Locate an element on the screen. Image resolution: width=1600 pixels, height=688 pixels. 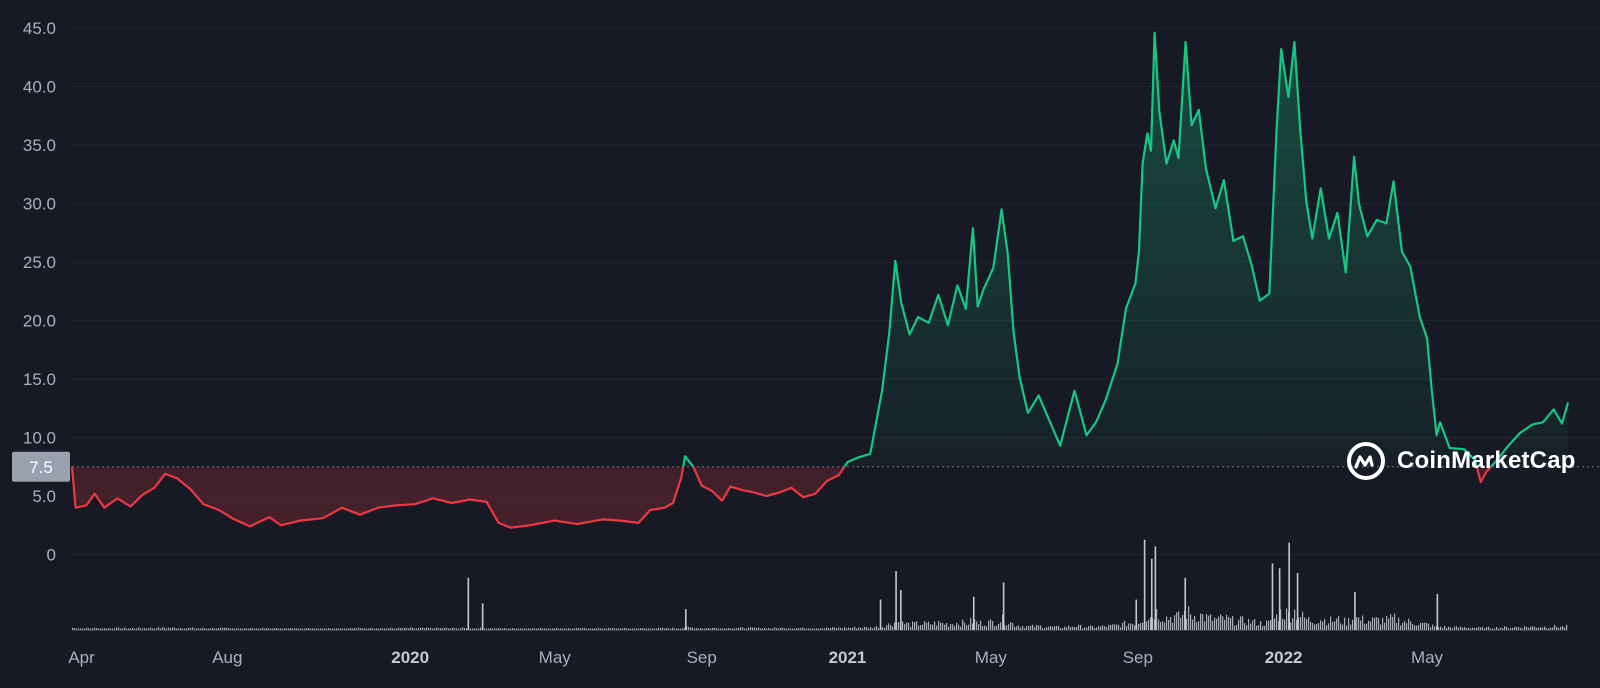
y-tick-label: 20.0 is located at coordinates (39, 321).